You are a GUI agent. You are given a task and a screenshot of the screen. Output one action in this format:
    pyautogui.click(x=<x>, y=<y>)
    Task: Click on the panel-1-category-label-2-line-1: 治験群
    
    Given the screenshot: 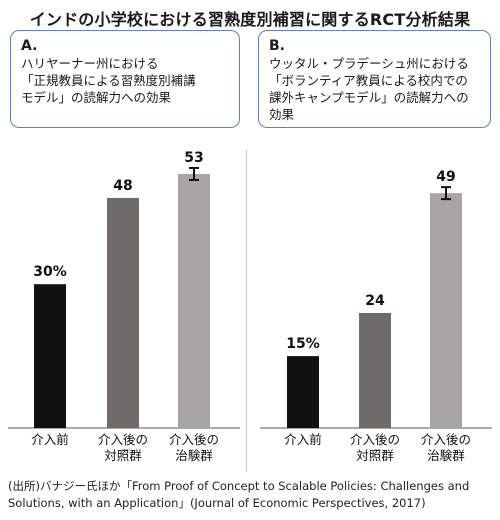 What is the action you would take?
    pyautogui.click(x=446, y=455)
    